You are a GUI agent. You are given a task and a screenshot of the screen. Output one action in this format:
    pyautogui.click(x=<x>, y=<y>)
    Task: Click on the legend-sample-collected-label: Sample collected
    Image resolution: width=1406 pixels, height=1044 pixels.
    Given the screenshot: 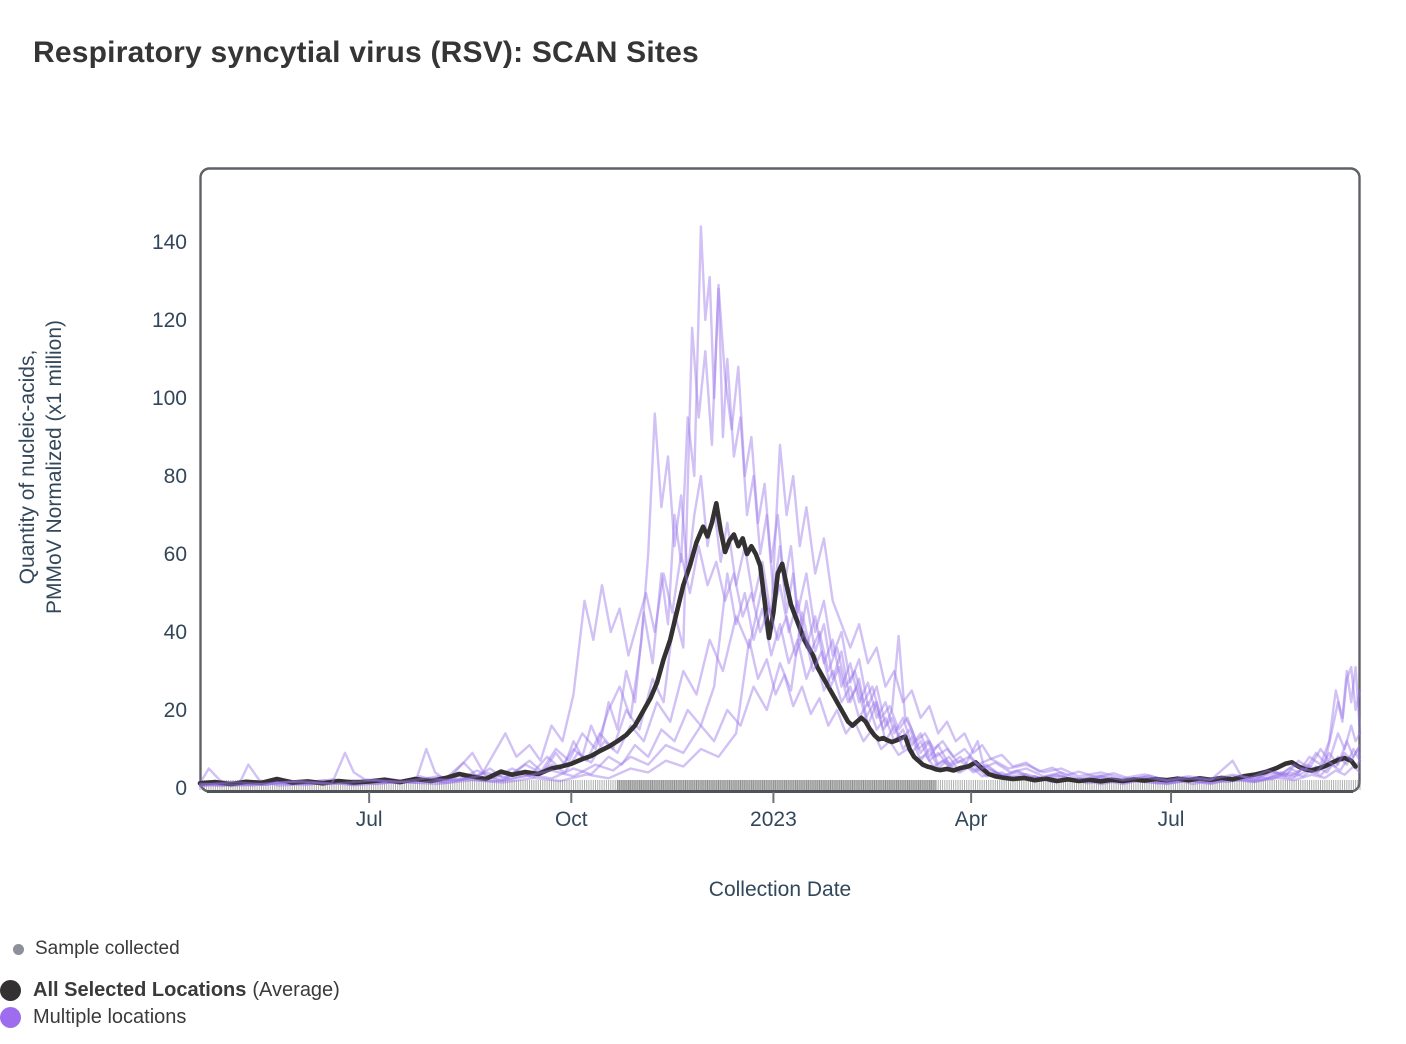 What is the action you would take?
    pyautogui.click(x=107, y=948)
    